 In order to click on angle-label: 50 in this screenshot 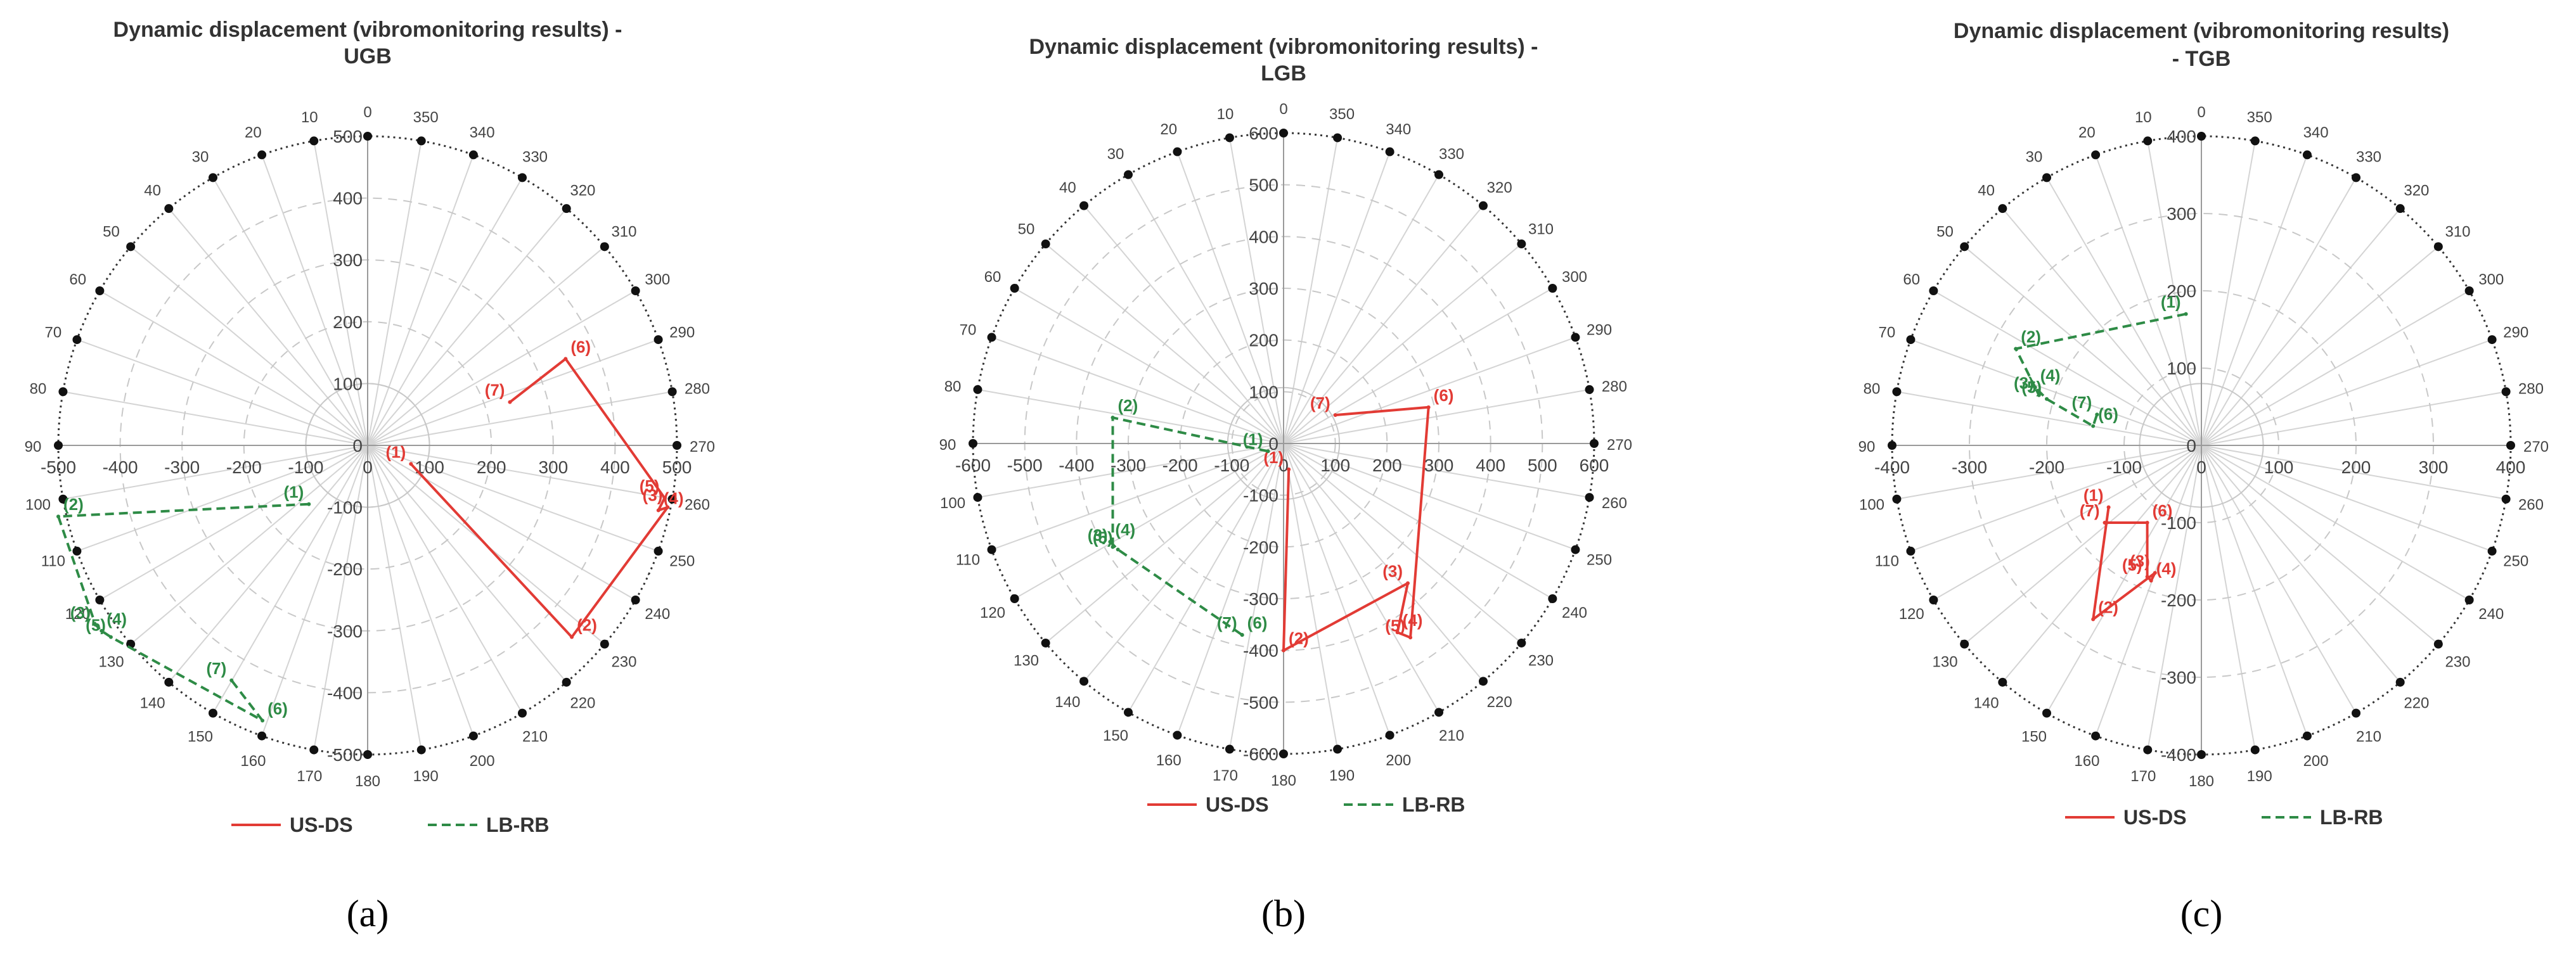, I will do `click(112, 233)`.